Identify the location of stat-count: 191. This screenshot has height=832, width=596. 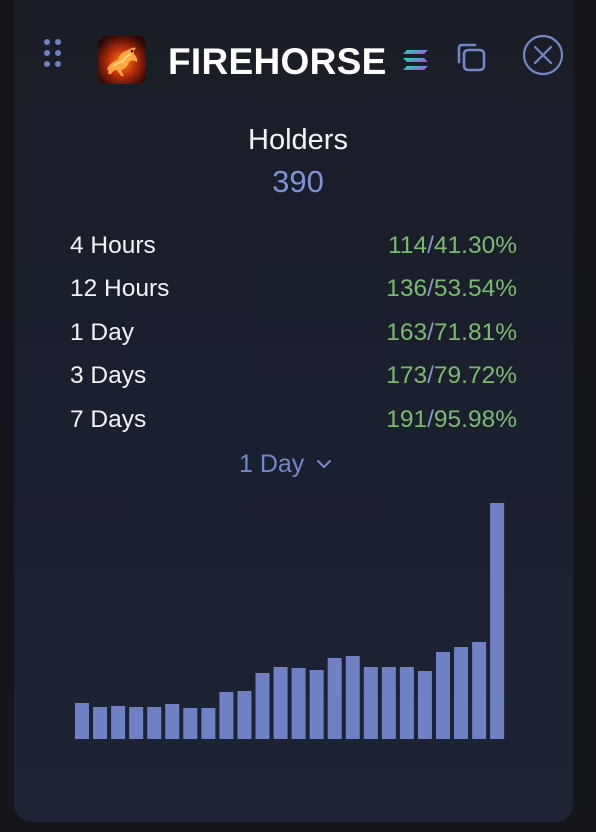
(407, 419).